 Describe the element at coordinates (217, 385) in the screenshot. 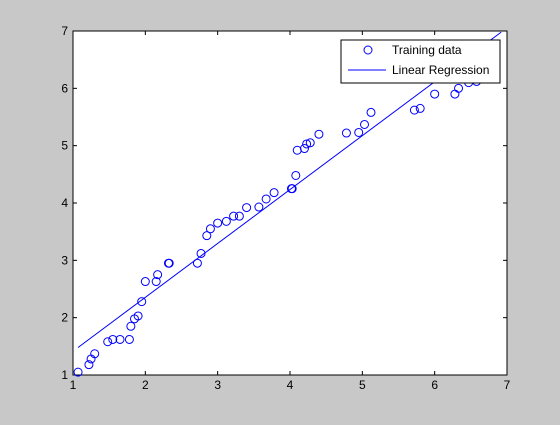

I see `x-tick-label: 3` at that location.